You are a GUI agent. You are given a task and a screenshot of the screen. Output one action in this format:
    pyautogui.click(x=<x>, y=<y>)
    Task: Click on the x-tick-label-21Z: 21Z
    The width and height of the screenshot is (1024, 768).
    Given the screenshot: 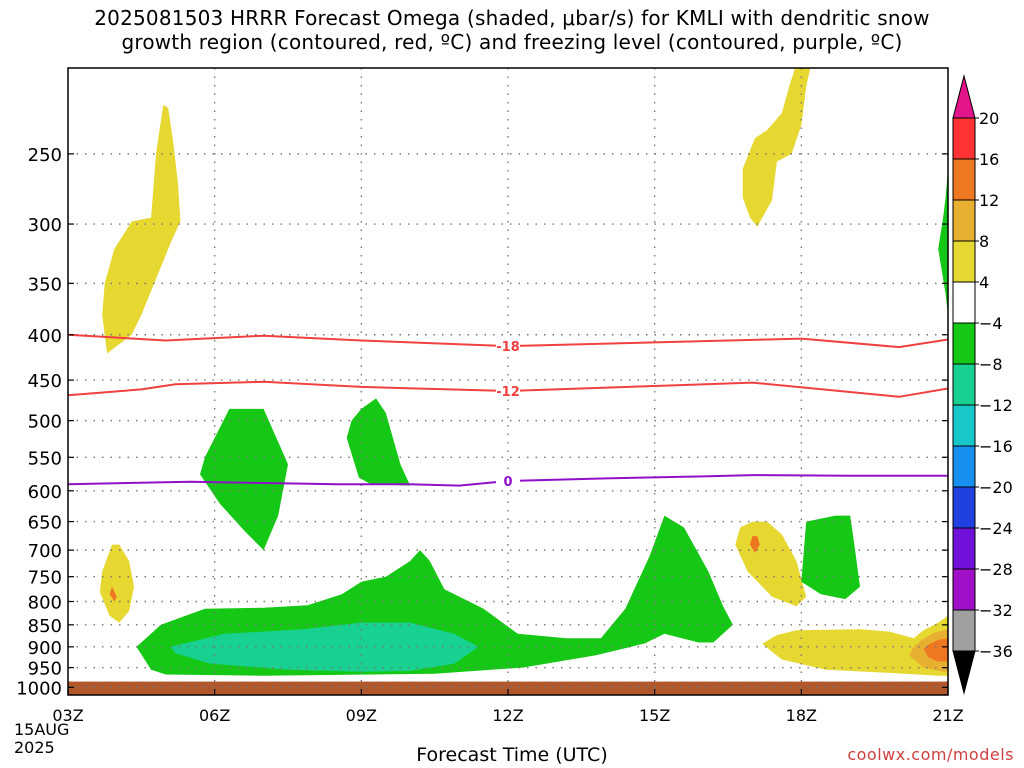 What is the action you would take?
    pyautogui.click(x=947, y=715)
    